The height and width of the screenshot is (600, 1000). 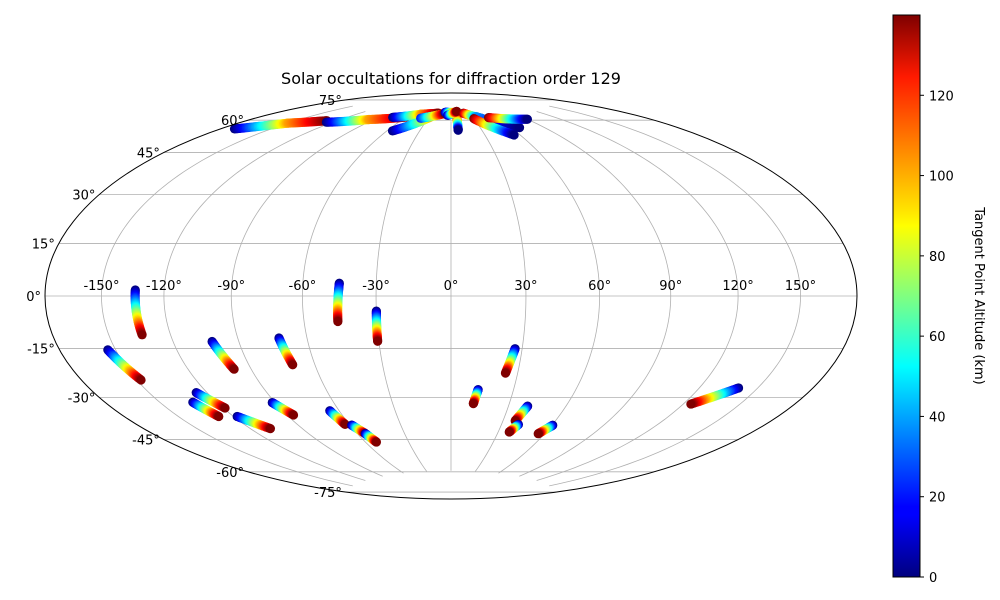 I want to click on y-tick-label: 60°, so click(x=232, y=121).